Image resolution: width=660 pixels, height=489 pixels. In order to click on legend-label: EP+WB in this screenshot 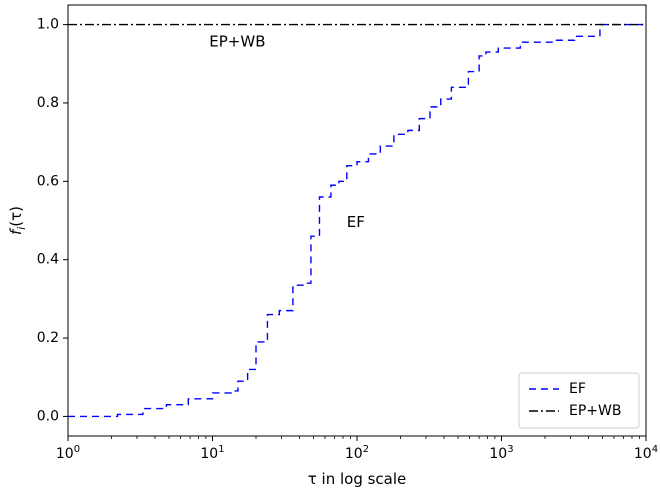, I will do `click(595, 411)`.